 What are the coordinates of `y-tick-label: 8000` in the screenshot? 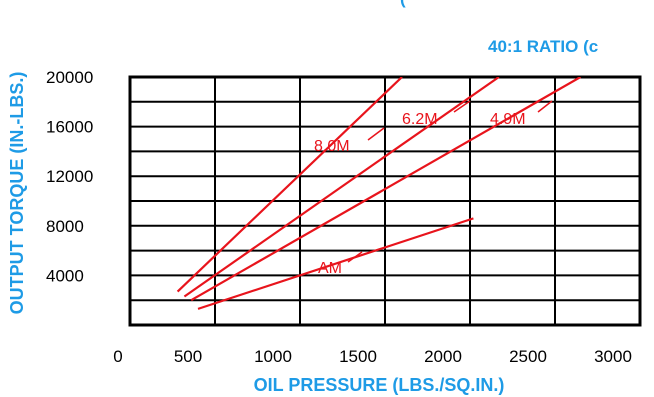 It's located at (65, 226).